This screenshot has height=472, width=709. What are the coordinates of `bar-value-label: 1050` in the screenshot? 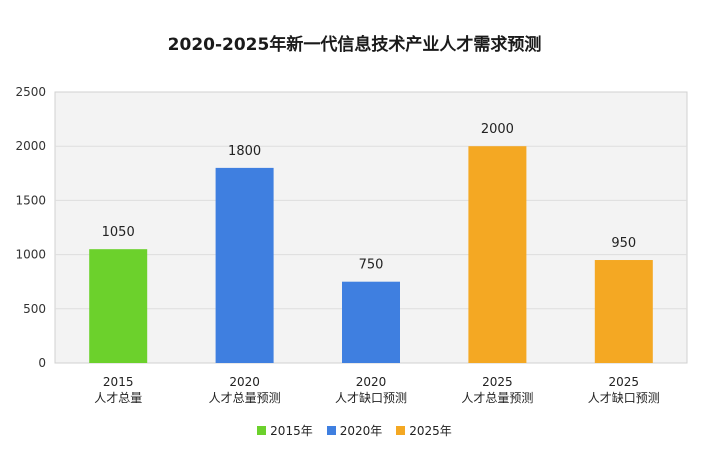 It's located at (118, 232).